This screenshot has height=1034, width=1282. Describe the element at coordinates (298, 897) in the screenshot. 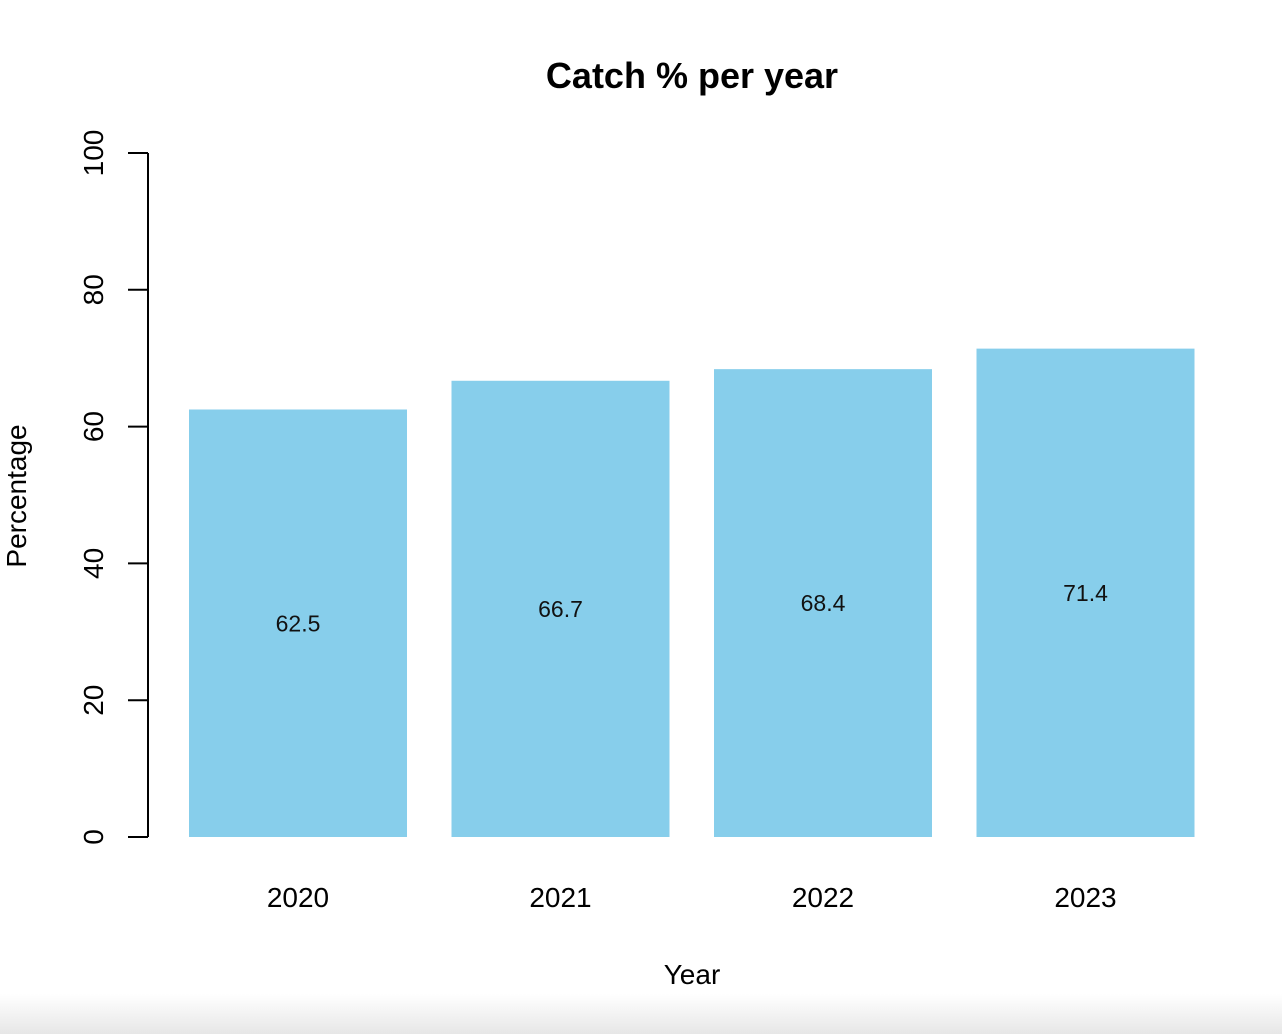

I see `x-tick-label: 2020` at that location.